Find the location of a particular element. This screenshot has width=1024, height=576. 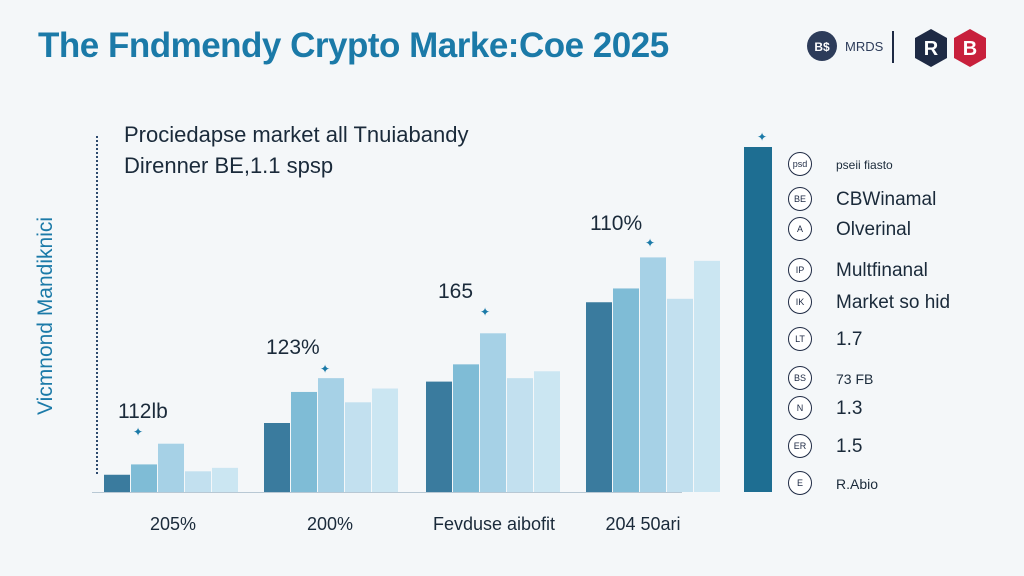

legend-label: 1.5 is located at coordinates (849, 446).